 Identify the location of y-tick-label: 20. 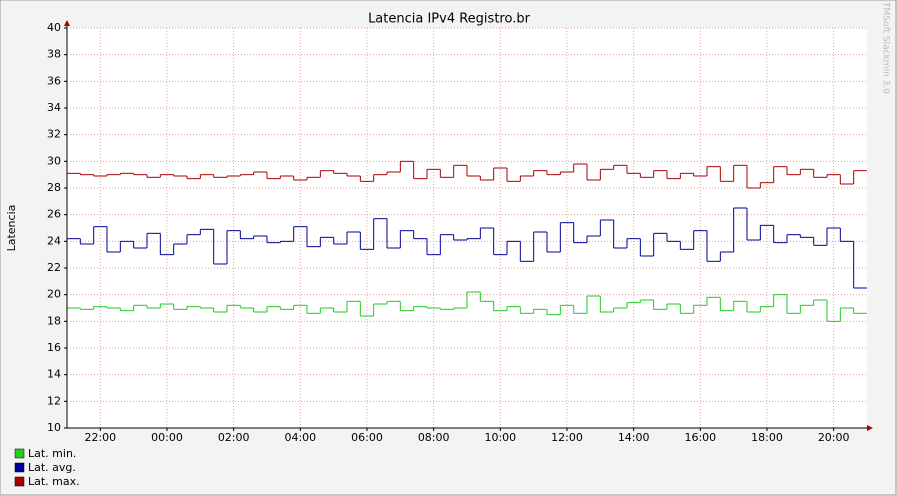
(54, 294).